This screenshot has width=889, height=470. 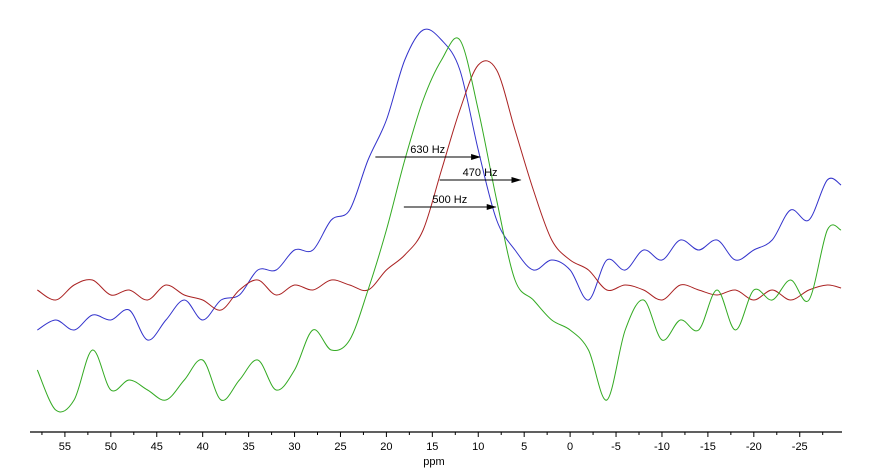 I want to click on x-tick-label: 50, so click(x=111, y=447).